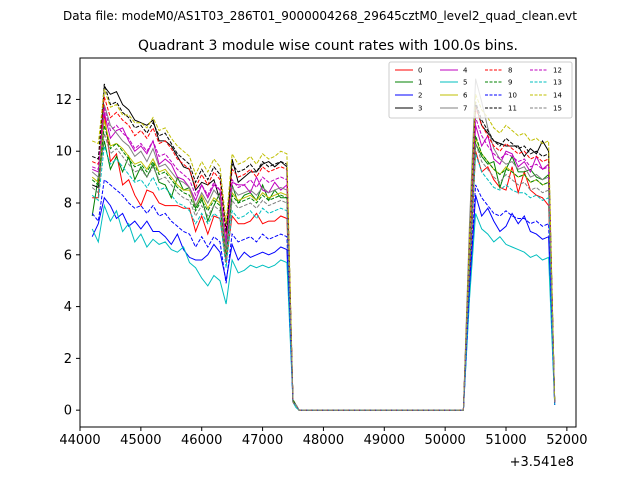 Image resolution: width=640 pixels, height=480 pixels. What do you see at coordinates (465, 96) in the screenshot?
I see `legend-label-6: 6` at bounding box center [465, 96].